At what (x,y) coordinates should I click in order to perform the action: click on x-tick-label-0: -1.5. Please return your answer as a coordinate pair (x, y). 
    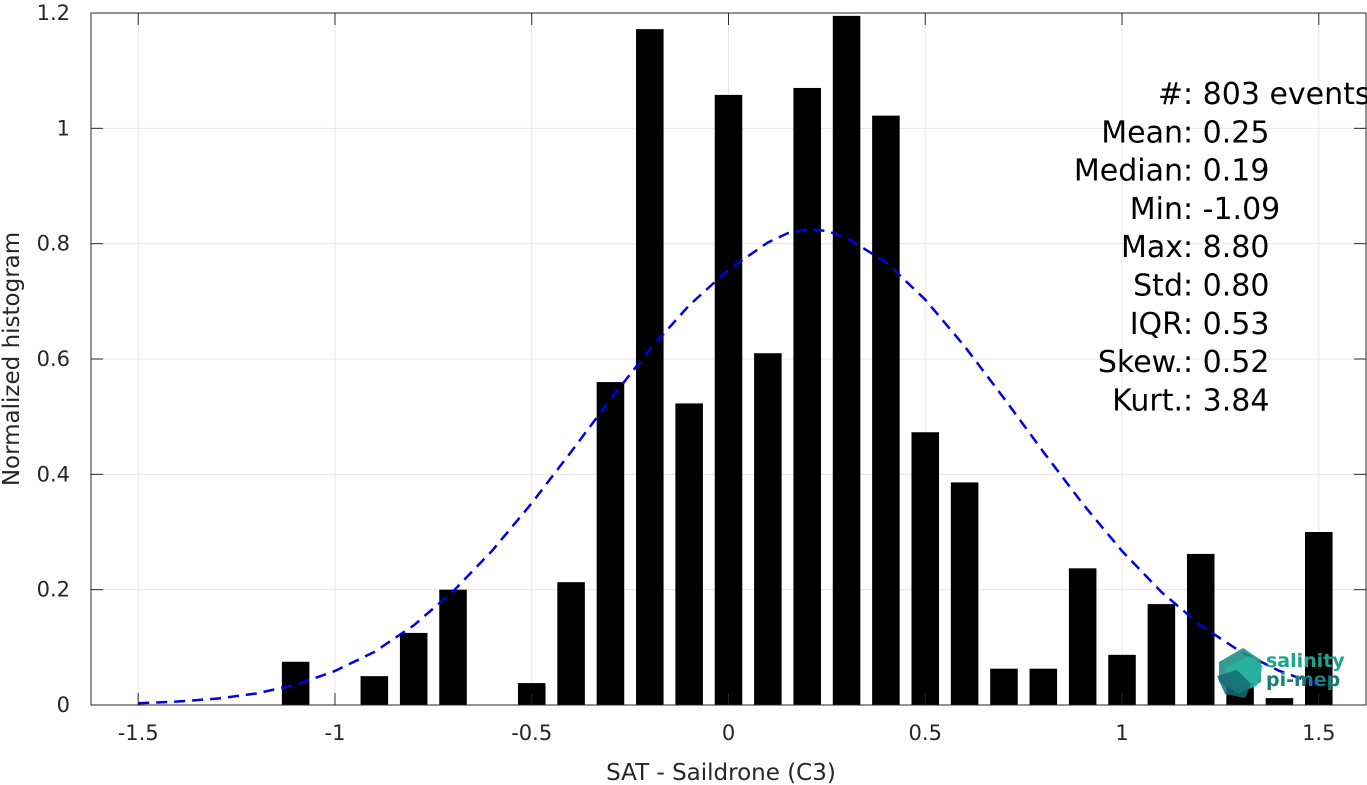
    Looking at the image, I should click on (138, 733).